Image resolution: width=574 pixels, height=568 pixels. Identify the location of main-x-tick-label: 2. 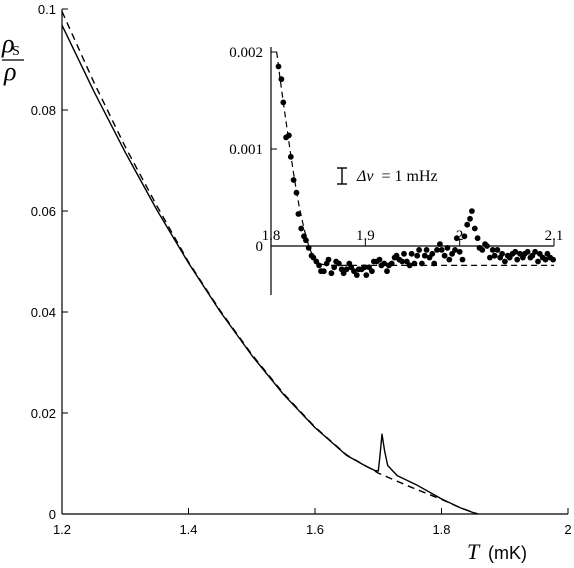
(567, 529).